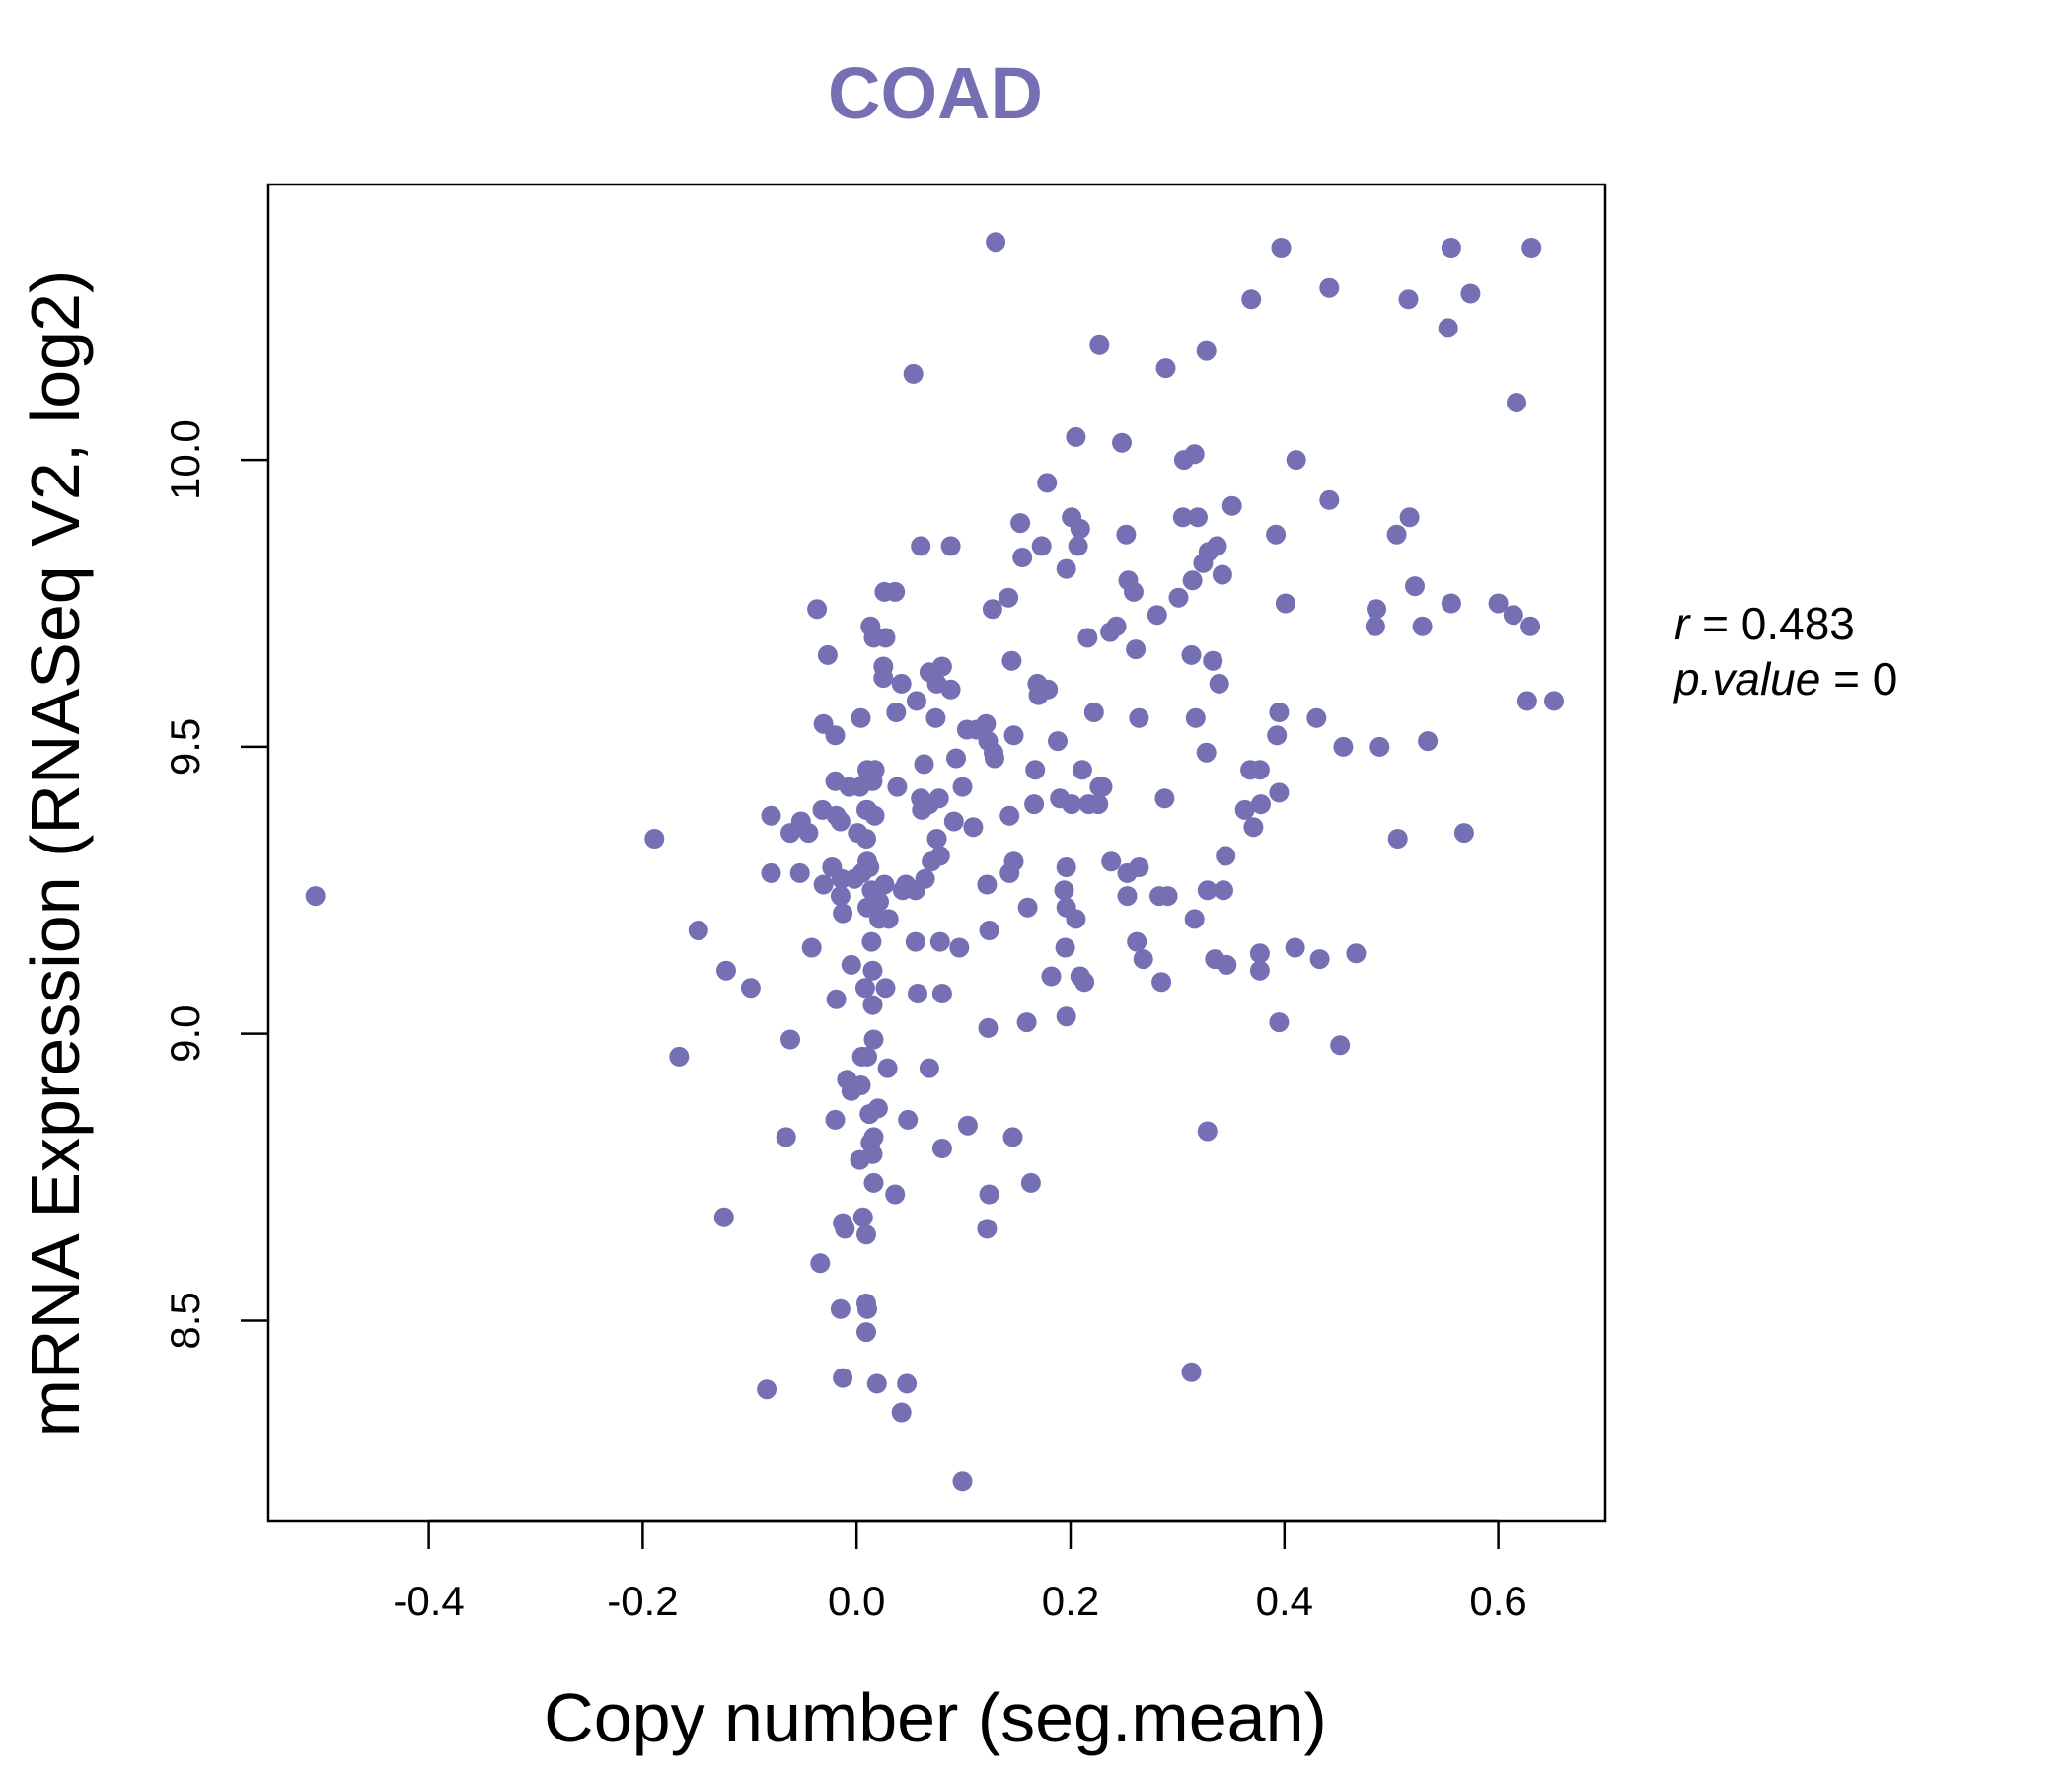 This screenshot has height=1776, width=2072. Describe the element at coordinates (643, 1601) in the screenshot. I see `x-tick-label: -0.2` at that location.